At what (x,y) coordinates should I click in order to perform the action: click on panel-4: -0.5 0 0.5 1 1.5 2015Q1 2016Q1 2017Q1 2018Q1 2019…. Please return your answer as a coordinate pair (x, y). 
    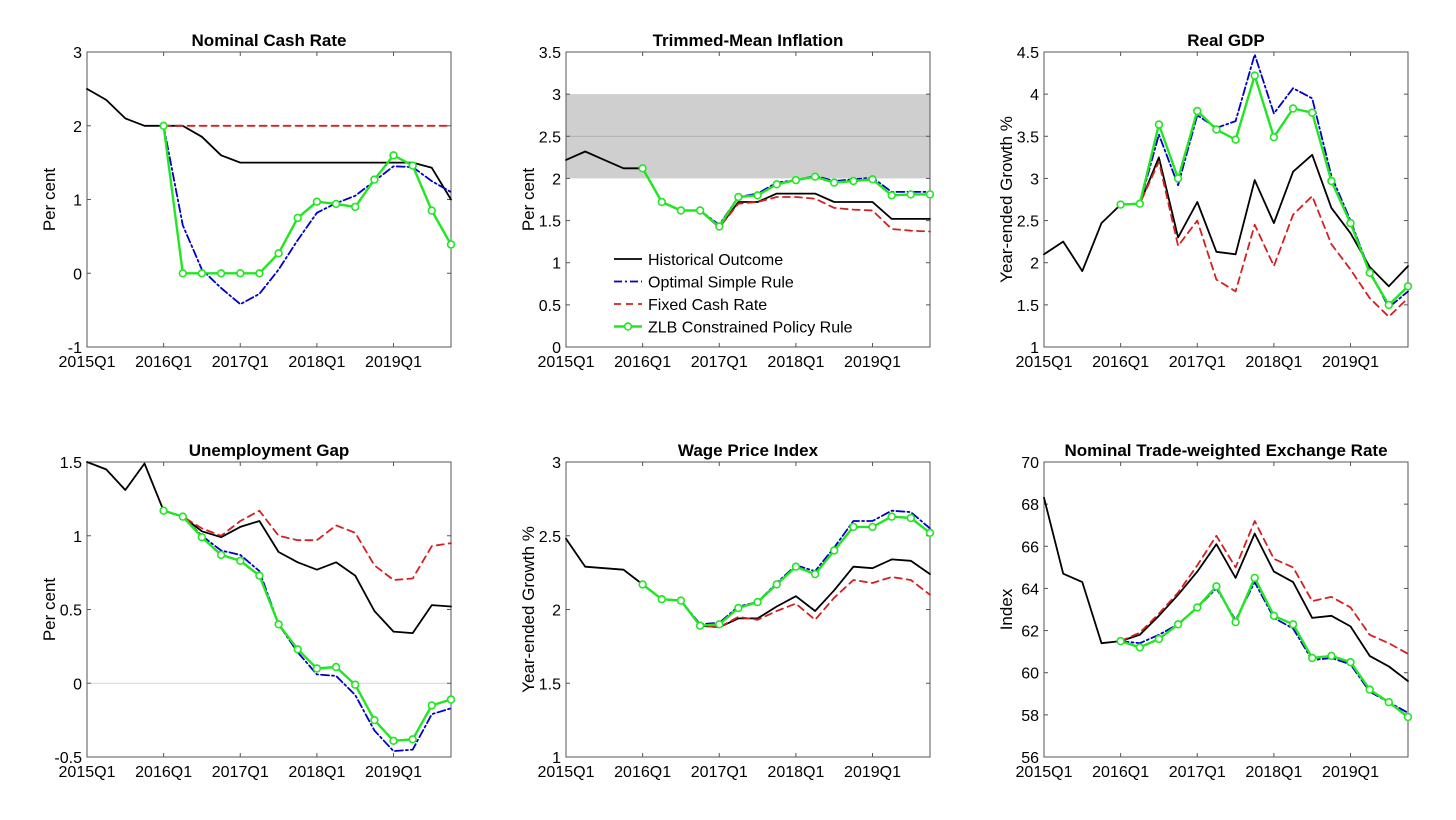
    Looking at the image, I should click on (248, 611).